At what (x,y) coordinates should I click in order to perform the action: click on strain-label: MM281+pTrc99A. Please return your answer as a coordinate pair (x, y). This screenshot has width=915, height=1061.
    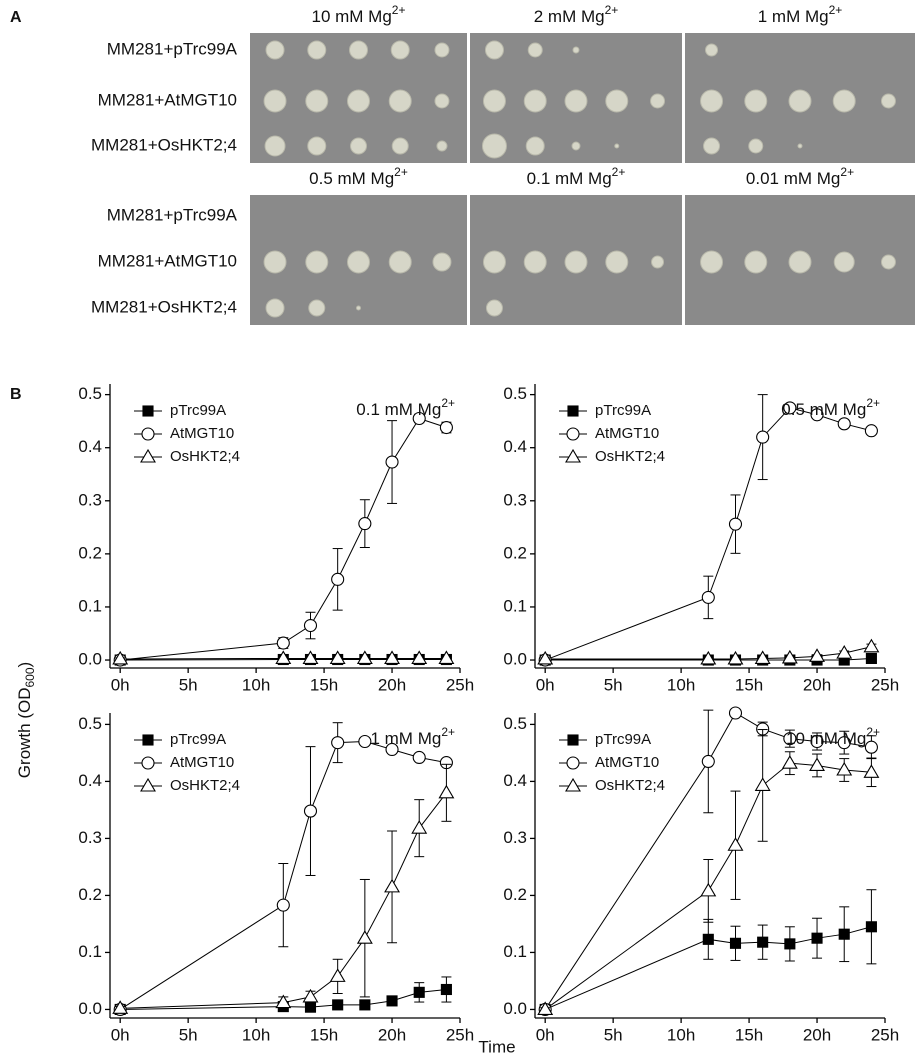
    Looking at the image, I should click on (172, 48).